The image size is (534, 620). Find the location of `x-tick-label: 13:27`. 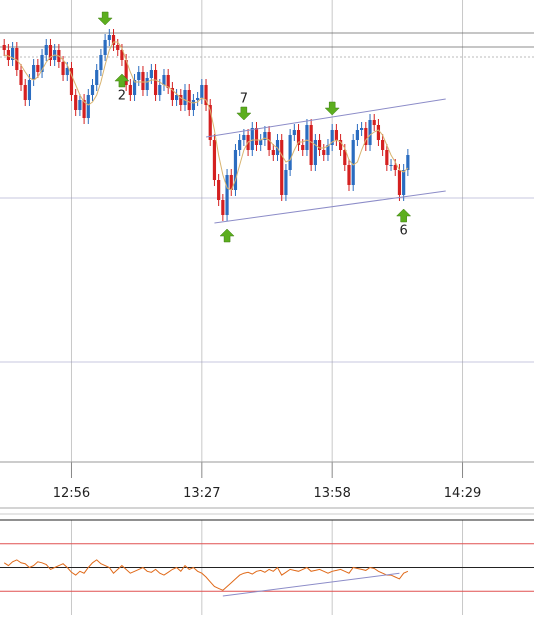

x-tick-label: 13:27 is located at coordinates (201, 493).